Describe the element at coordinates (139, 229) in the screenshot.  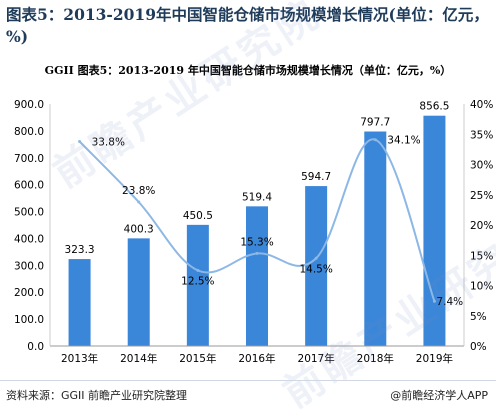
I see `bar-value-label: 400.3` at that location.